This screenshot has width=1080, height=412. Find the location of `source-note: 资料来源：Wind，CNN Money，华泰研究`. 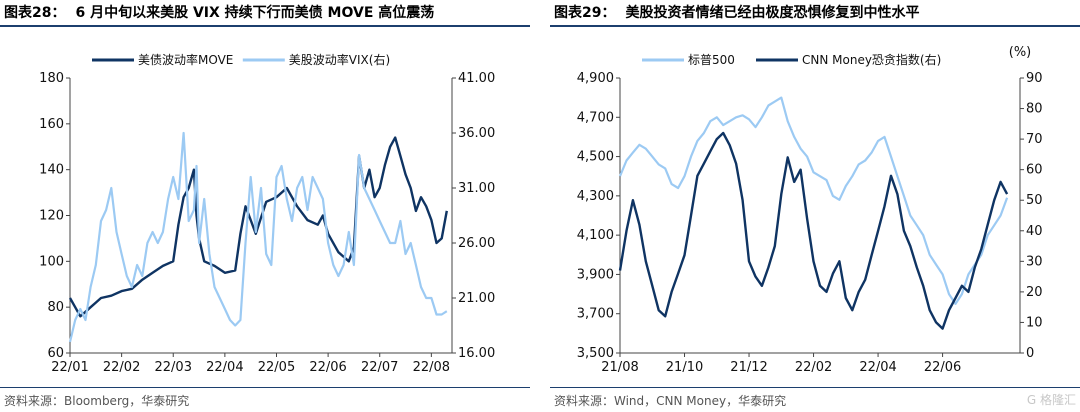

source-note: 资料来源：Wind，CNN Money，华泰研究 is located at coordinates (670, 401).